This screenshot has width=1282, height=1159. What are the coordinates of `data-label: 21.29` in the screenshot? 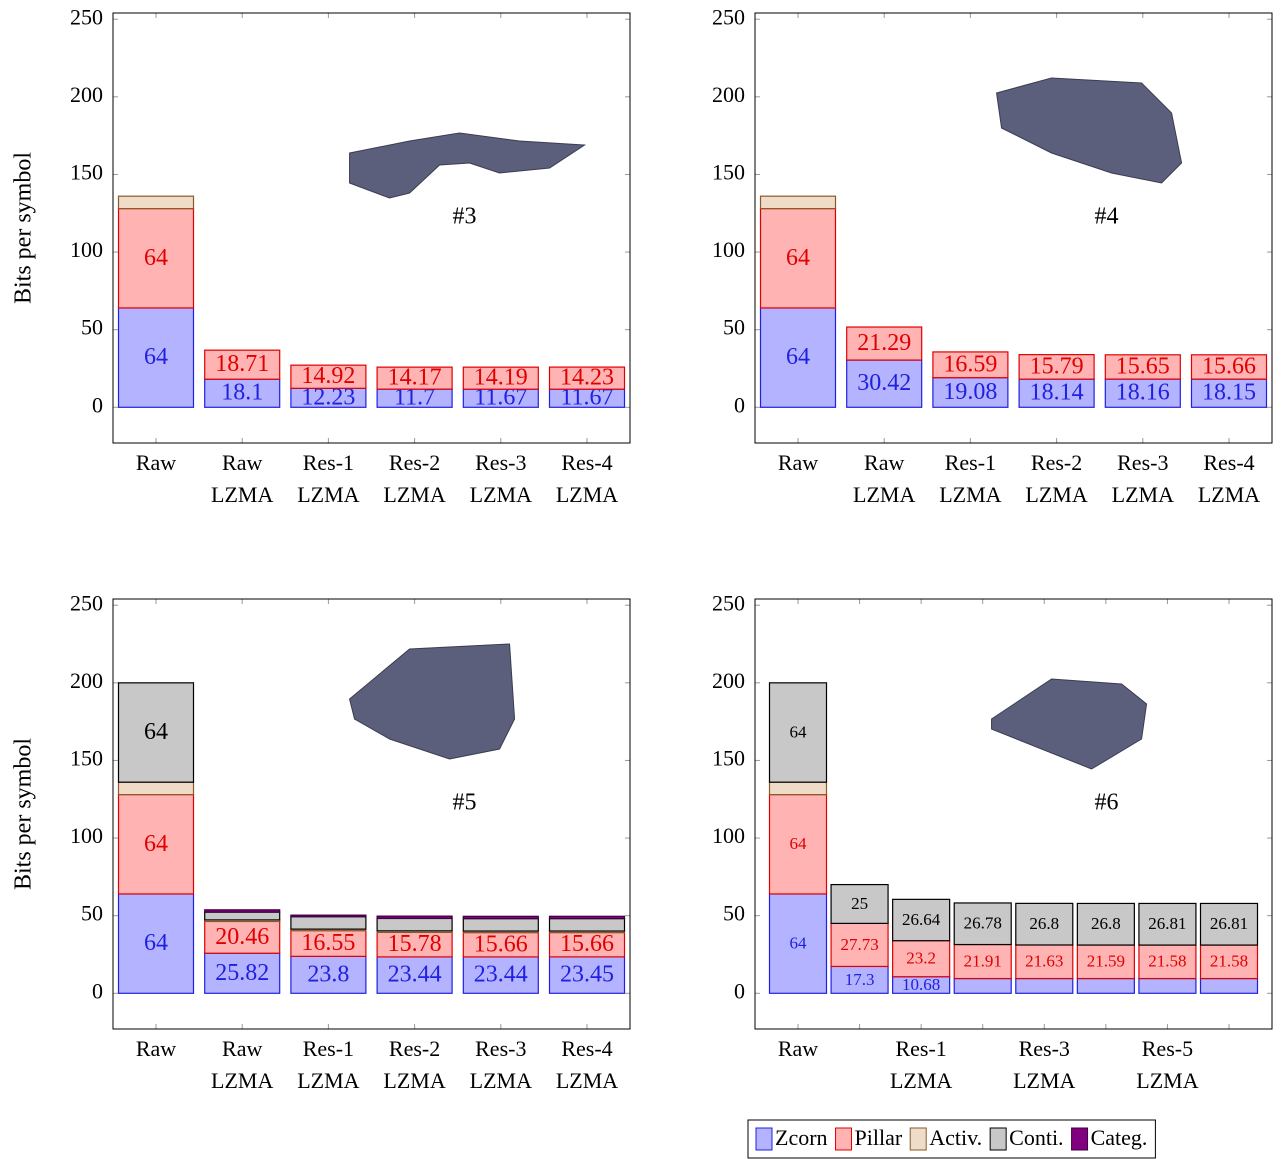 It's located at (884, 343).